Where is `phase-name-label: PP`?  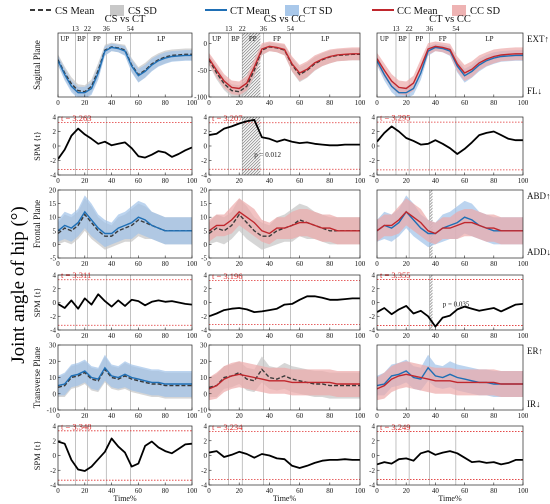
phase-name-label: PP is located at coordinates (419, 39).